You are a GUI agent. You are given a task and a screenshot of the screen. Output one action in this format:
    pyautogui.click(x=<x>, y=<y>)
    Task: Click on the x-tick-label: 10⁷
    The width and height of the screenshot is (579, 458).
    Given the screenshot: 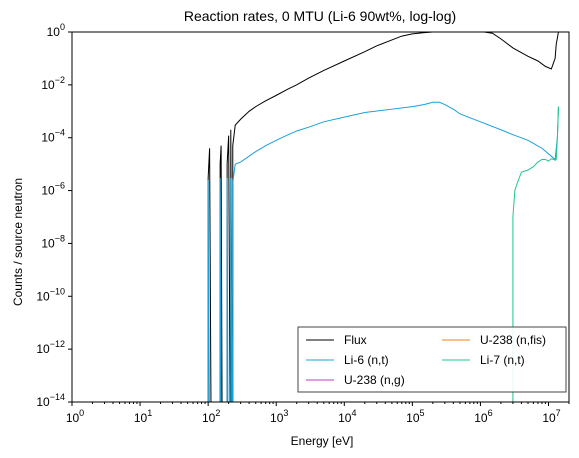 What is the action you would take?
    pyautogui.click(x=551, y=416)
    